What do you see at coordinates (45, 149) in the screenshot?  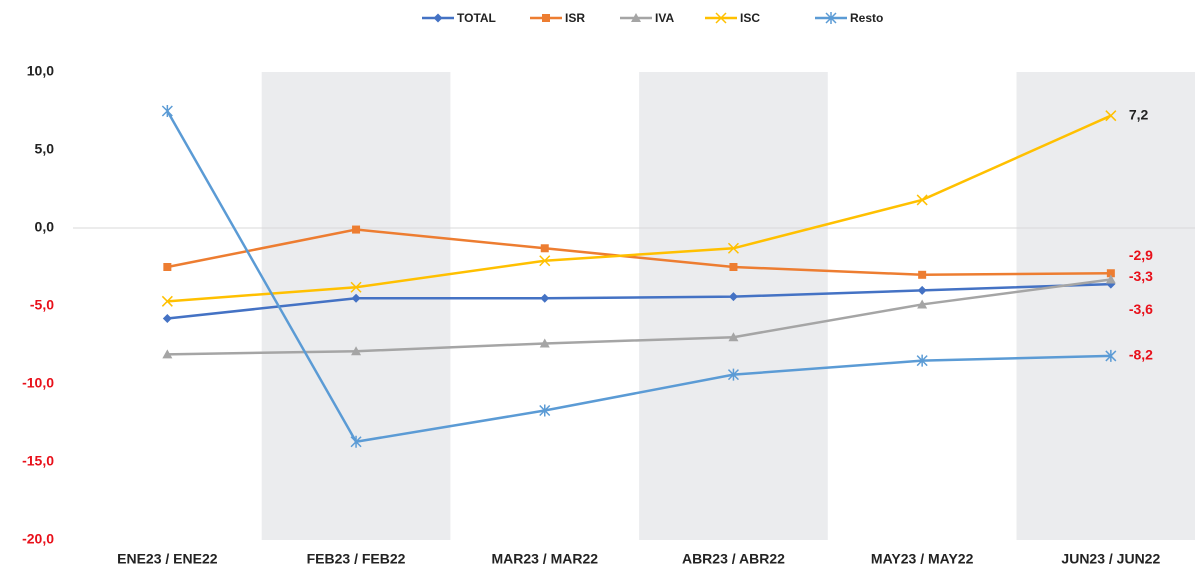 I see `y-tick-label: 5,0` at bounding box center [45, 149].